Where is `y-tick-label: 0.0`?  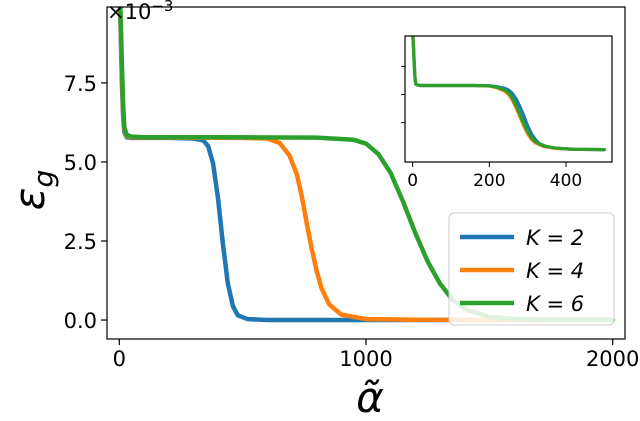
y-tick-label: 0.0 is located at coordinates (80, 321).